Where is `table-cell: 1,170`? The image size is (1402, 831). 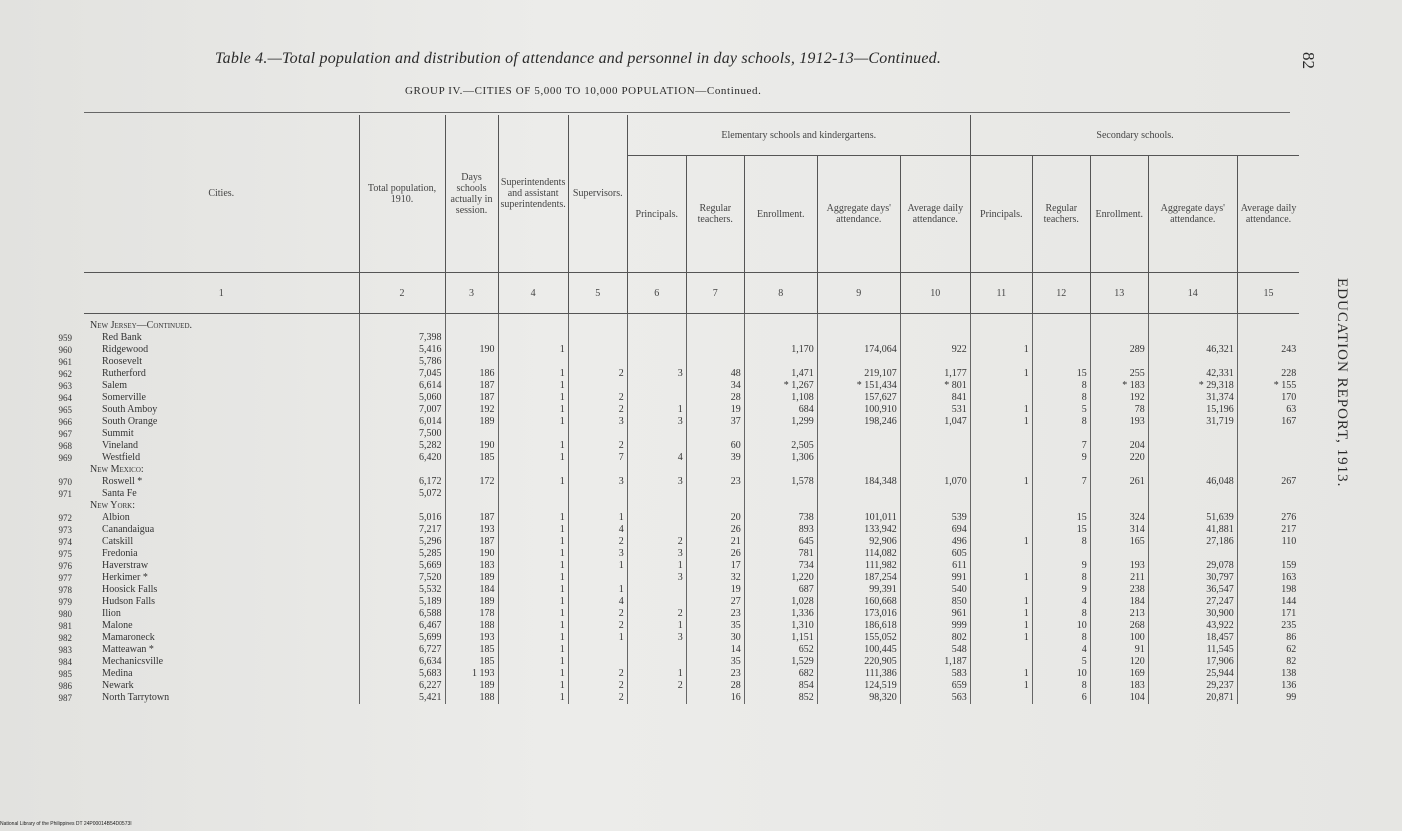 table-cell: 1,170 is located at coordinates (780, 350).